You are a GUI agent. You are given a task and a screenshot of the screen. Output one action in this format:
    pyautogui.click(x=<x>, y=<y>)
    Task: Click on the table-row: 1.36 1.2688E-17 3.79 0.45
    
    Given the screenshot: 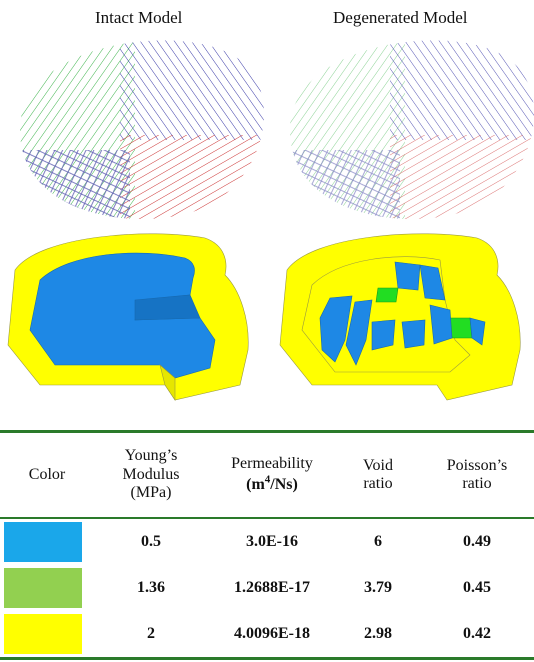 What is the action you would take?
    pyautogui.click(x=267, y=588)
    